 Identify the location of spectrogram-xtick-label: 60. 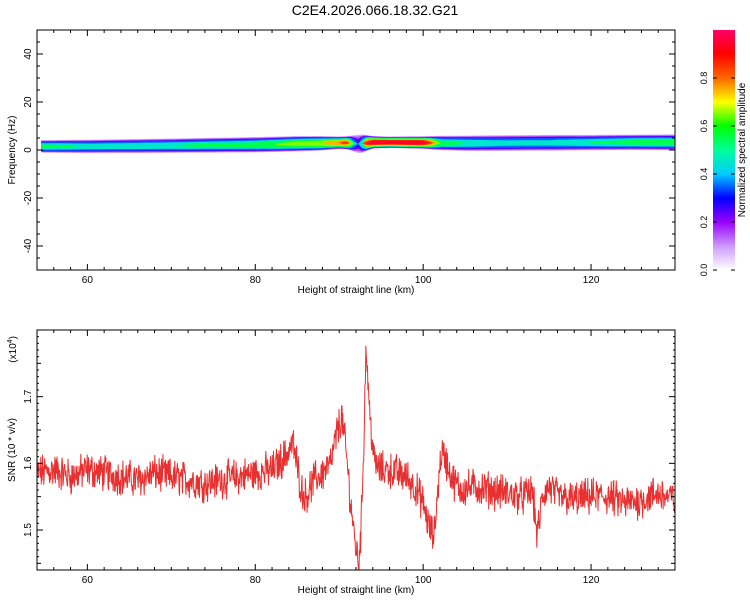
(88, 280).